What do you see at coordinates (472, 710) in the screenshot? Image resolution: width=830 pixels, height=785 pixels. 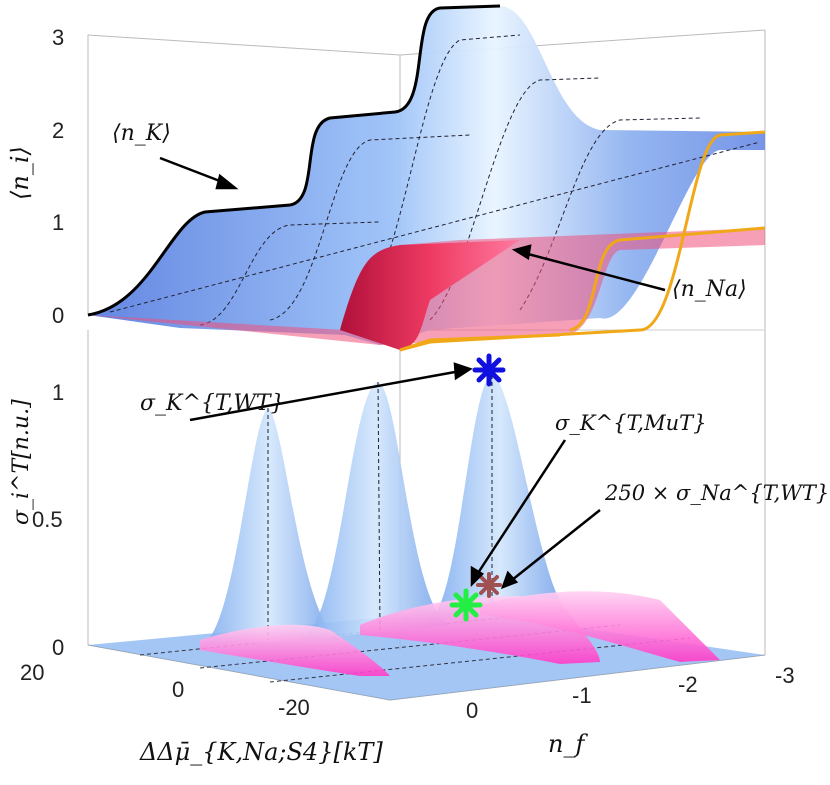 I see `nftick-0: 0` at bounding box center [472, 710].